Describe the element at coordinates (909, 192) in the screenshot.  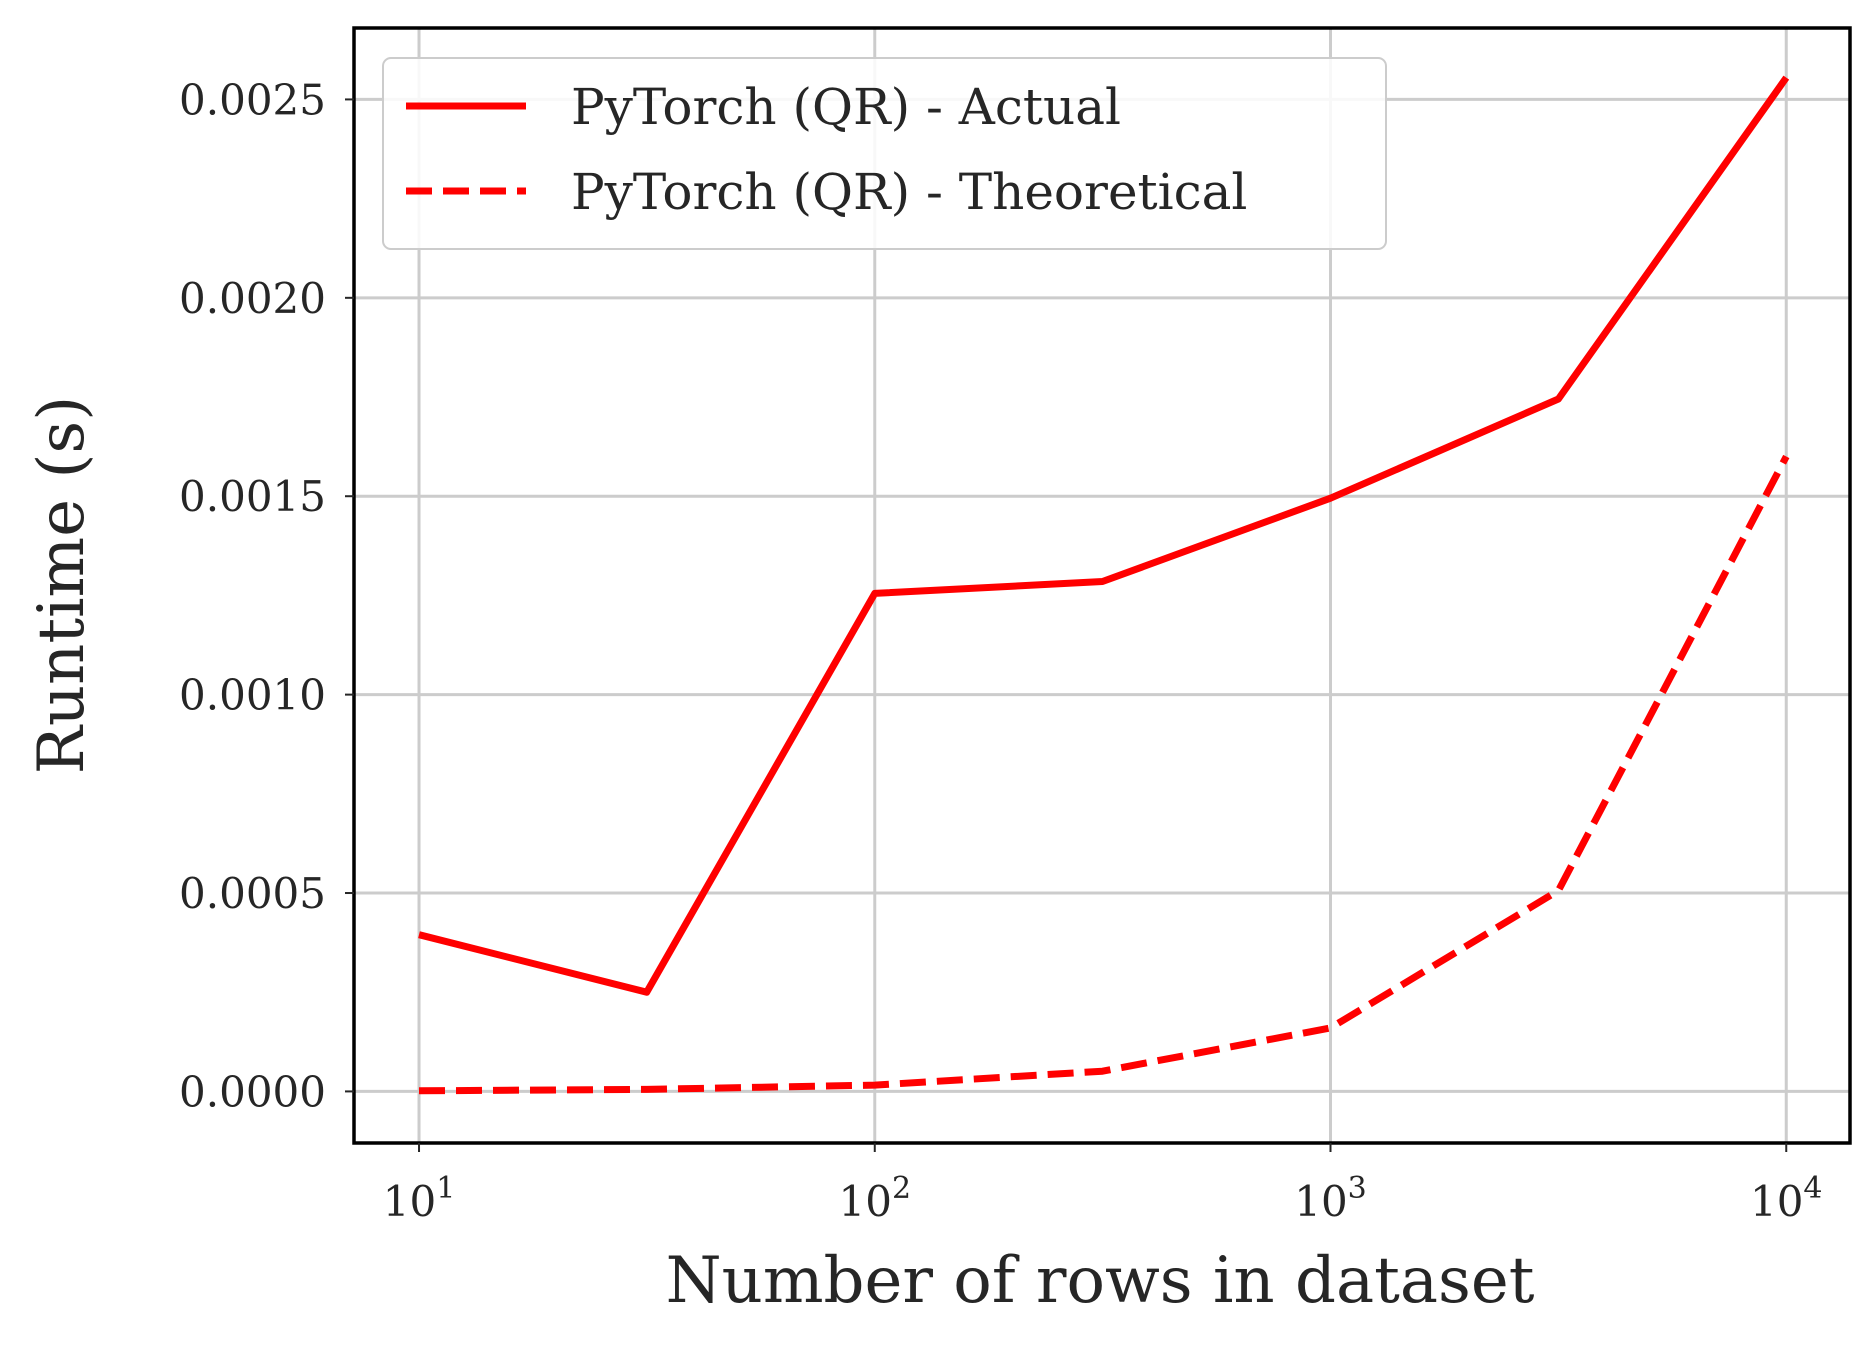
I see `legend-label-theoretical: PyTorch (QR) - Theoretical` at that location.